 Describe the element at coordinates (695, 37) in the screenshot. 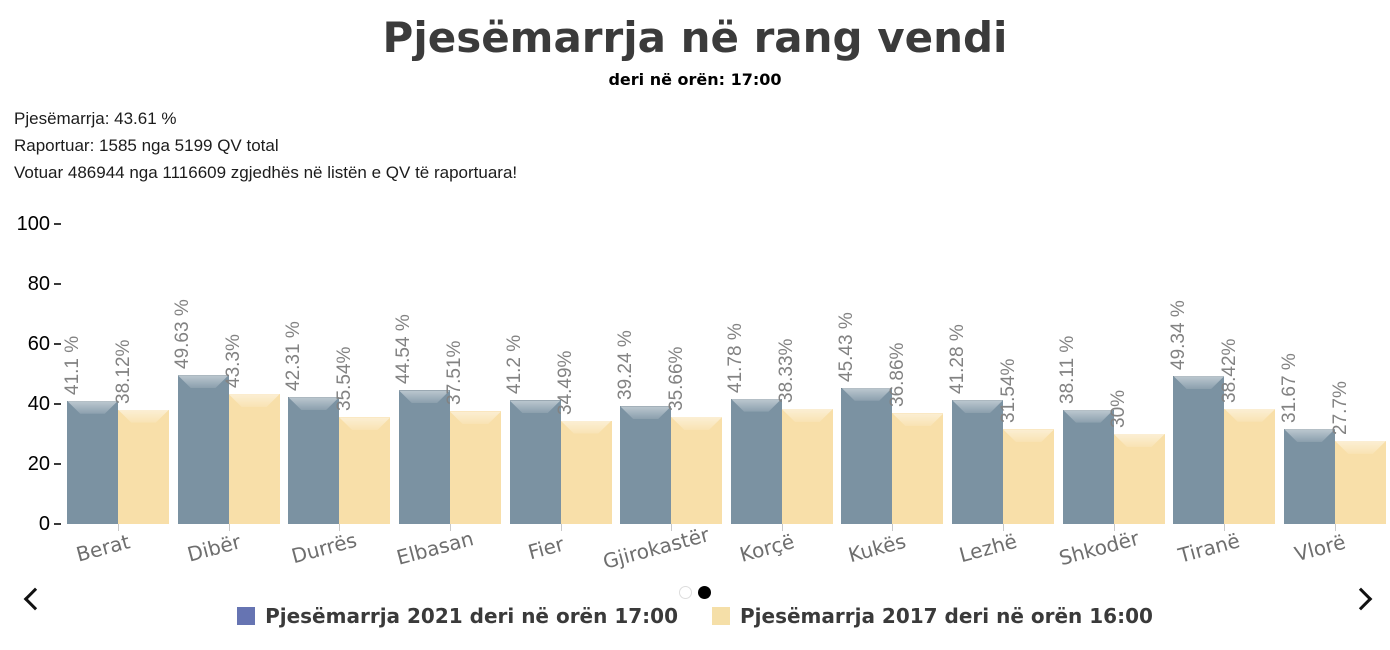

I see `page-title: Pjesëmarrja në rang vendi` at that location.